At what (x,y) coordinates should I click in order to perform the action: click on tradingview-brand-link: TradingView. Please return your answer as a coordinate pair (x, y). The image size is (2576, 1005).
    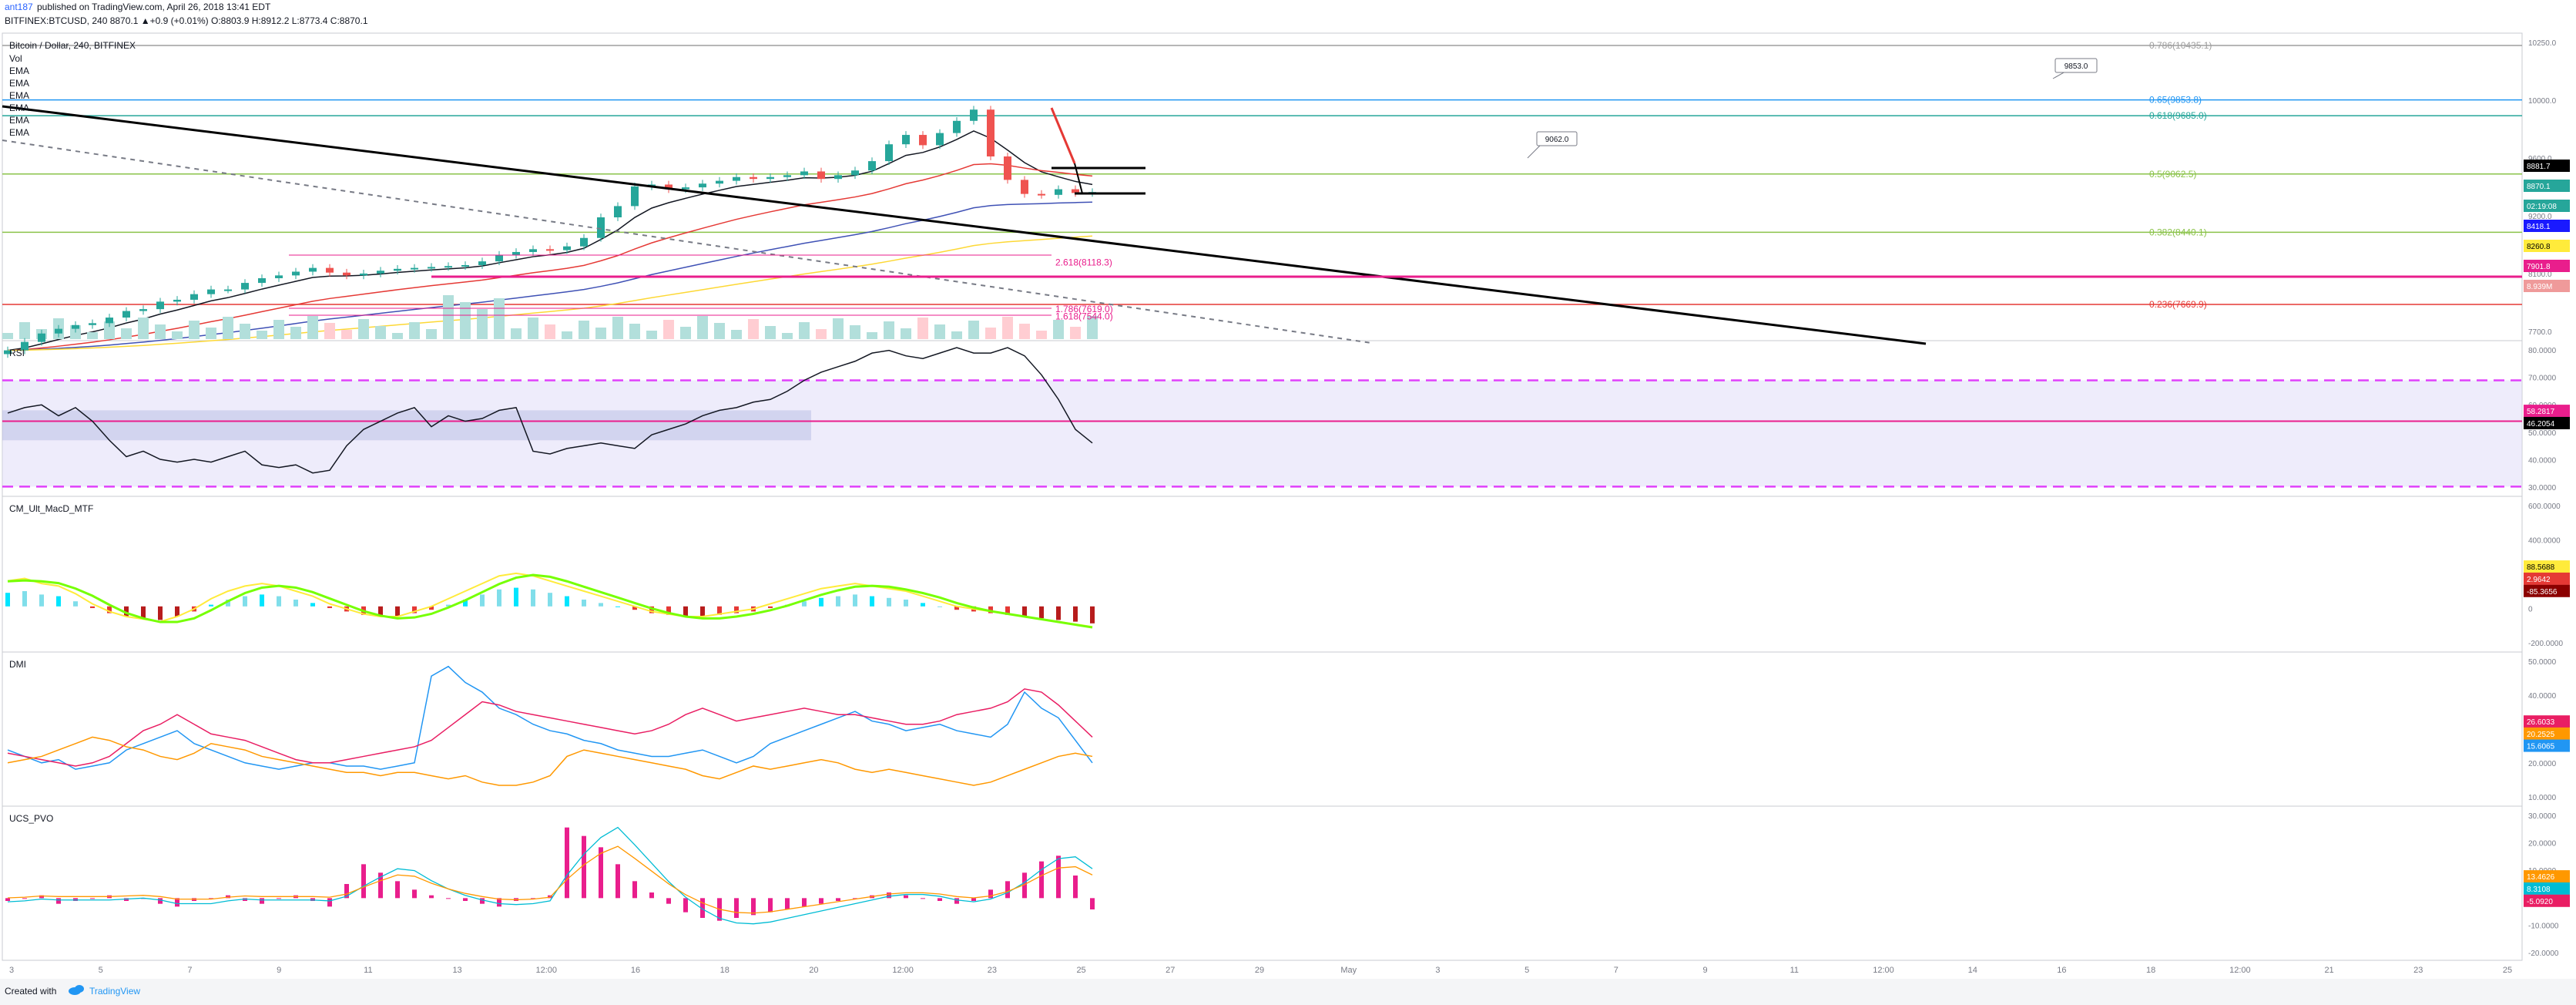
    Looking at the image, I should click on (114, 992).